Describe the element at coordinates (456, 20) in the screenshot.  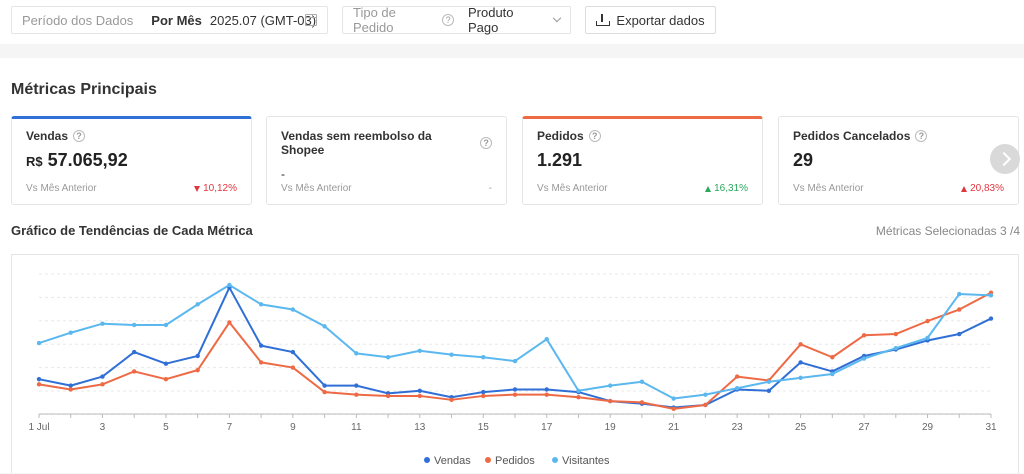
I see `order-type-select: Tipo de Pedido ? Produto Pago` at that location.